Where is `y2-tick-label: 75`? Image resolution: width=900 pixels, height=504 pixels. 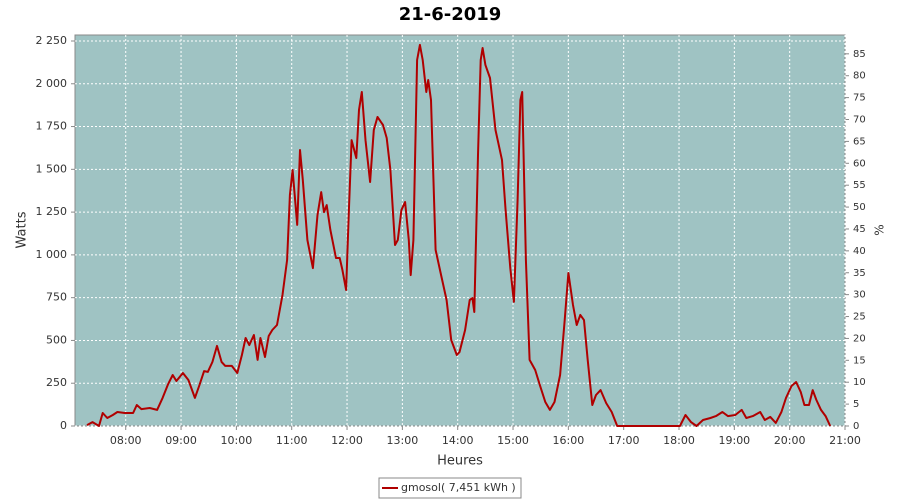 y2-tick-label: 75 is located at coordinates (859, 98).